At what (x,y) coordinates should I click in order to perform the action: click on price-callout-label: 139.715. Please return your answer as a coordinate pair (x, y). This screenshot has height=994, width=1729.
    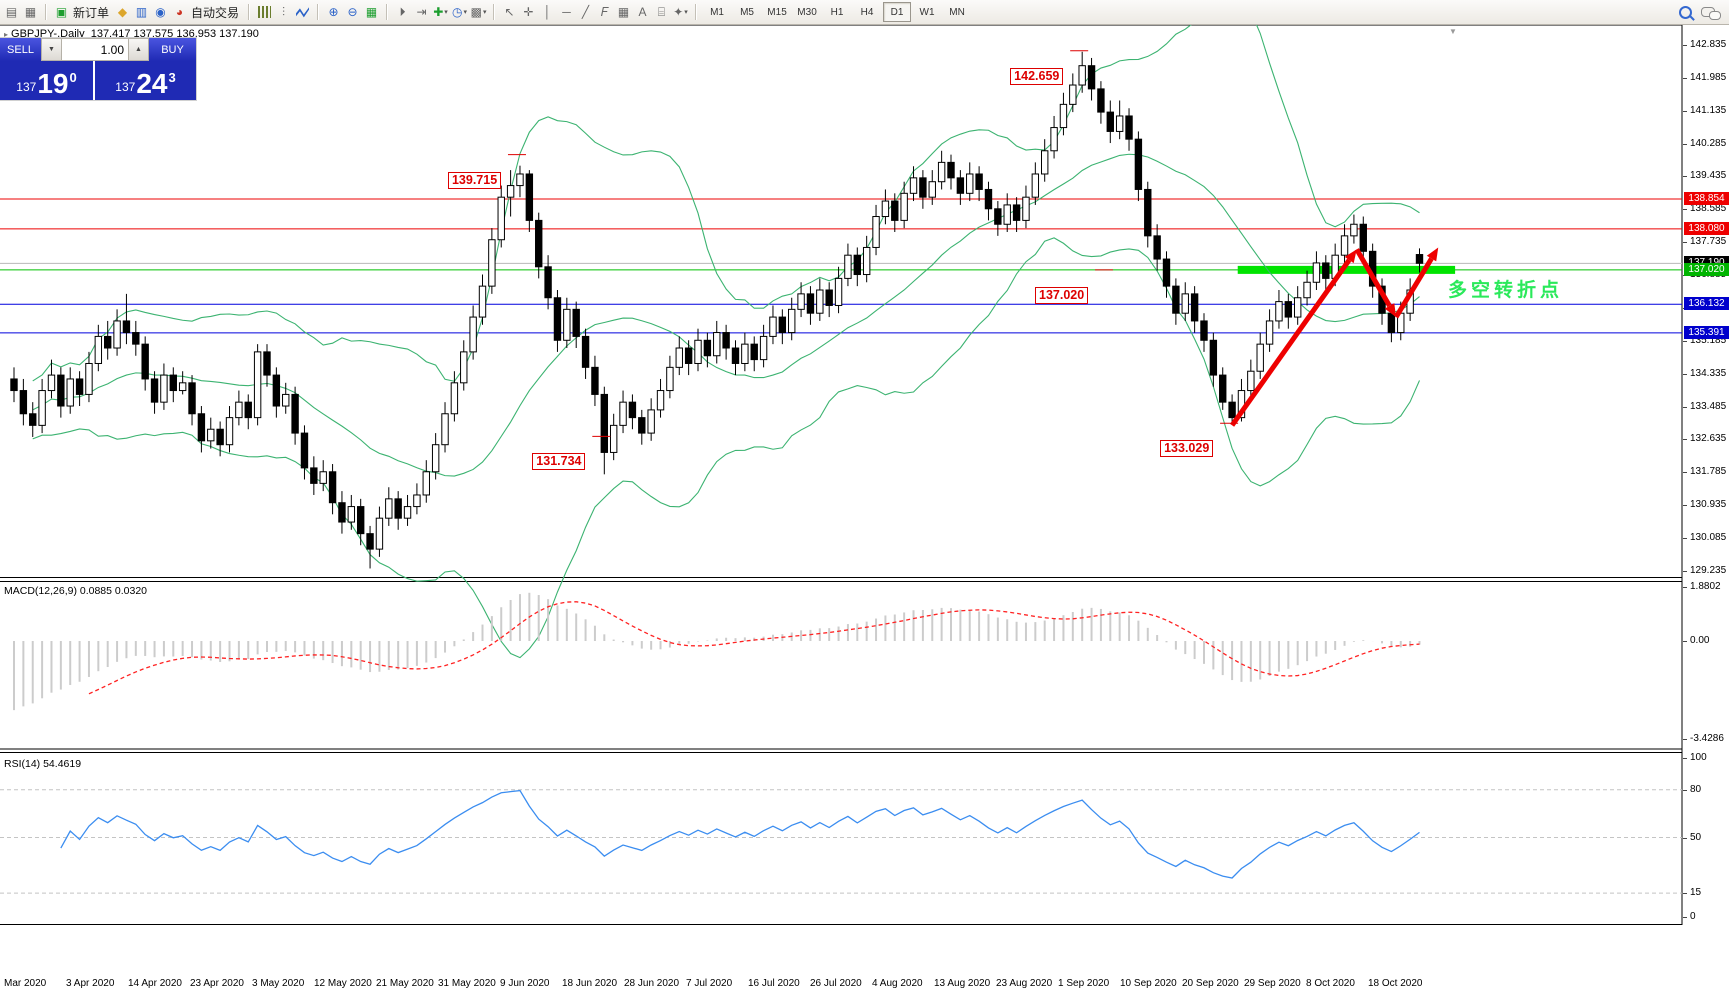
    Looking at the image, I should click on (474, 180).